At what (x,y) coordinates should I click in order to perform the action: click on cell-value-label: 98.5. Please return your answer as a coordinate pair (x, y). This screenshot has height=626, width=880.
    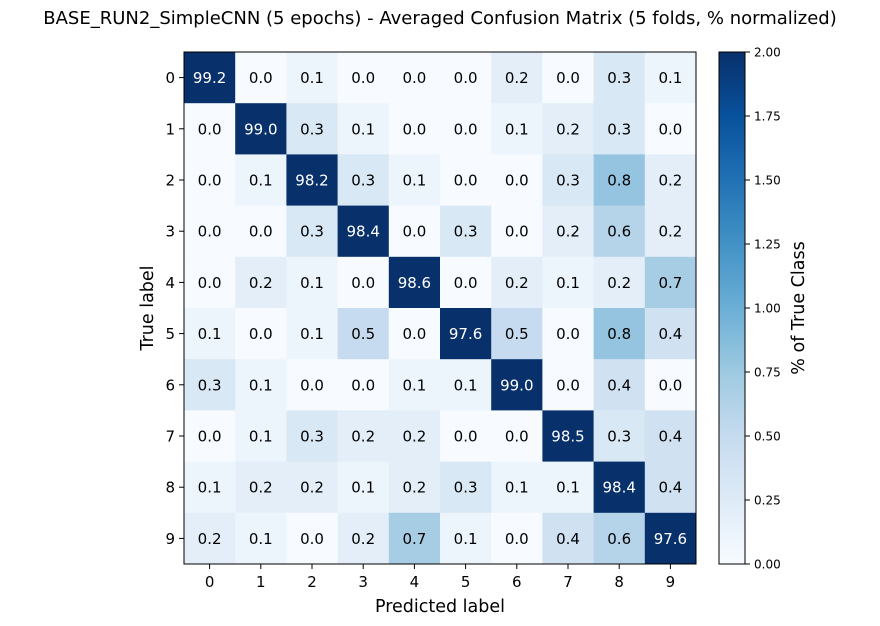
    Looking at the image, I should click on (567, 437).